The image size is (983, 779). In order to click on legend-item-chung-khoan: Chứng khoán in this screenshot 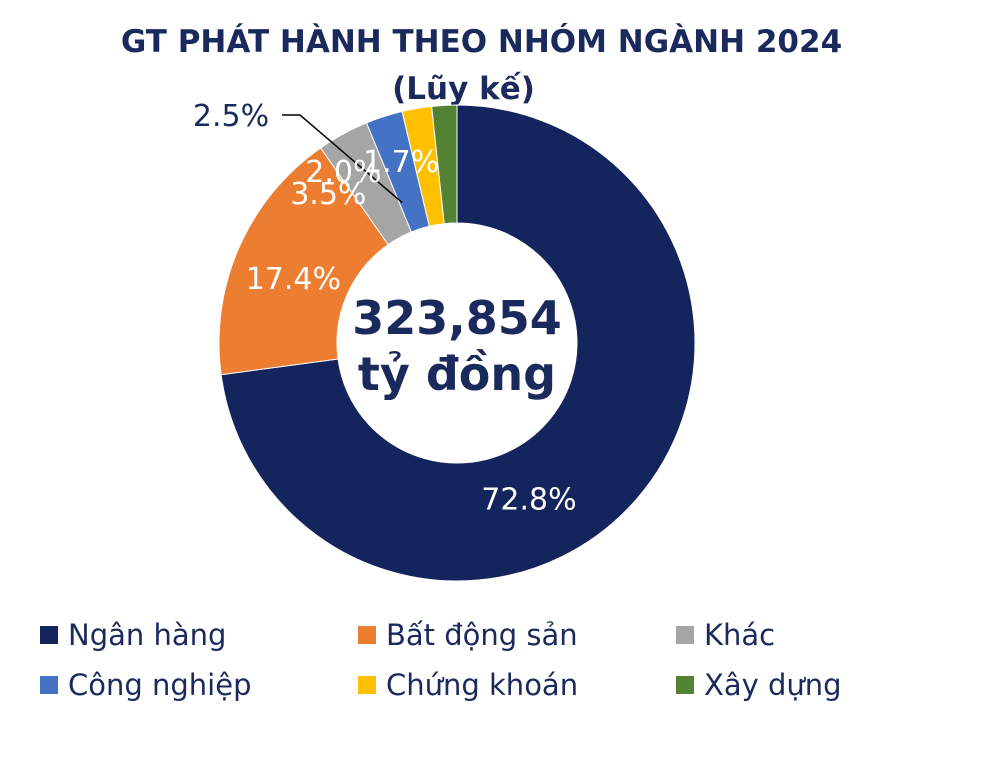, I will do `click(468, 685)`.